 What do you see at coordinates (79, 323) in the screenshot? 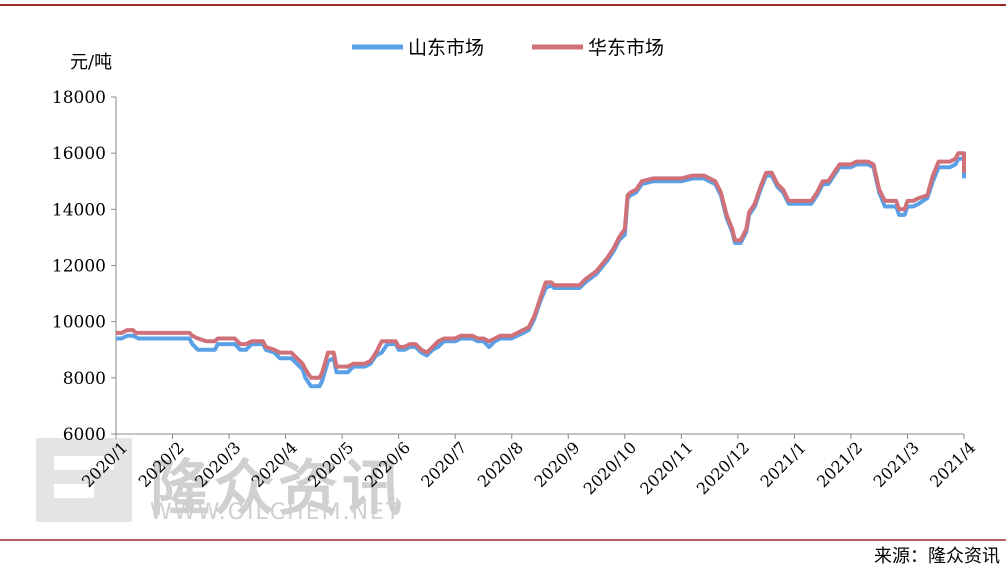
I see `y-tick-label: 10000` at bounding box center [79, 323].